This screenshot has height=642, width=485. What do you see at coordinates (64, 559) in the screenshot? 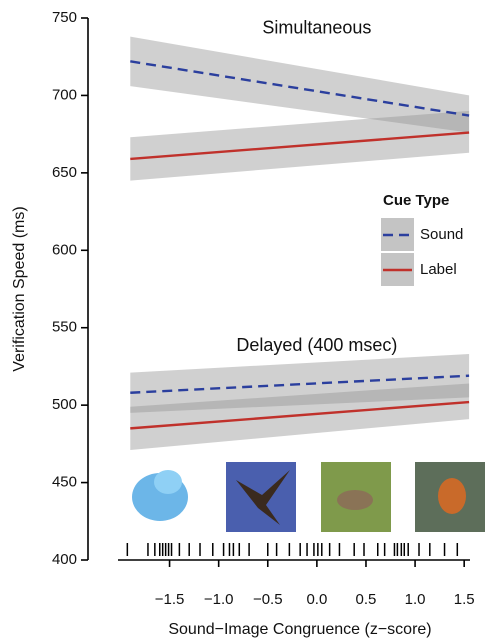
I see `y-tick-label: 400` at bounding box center [64, 559].